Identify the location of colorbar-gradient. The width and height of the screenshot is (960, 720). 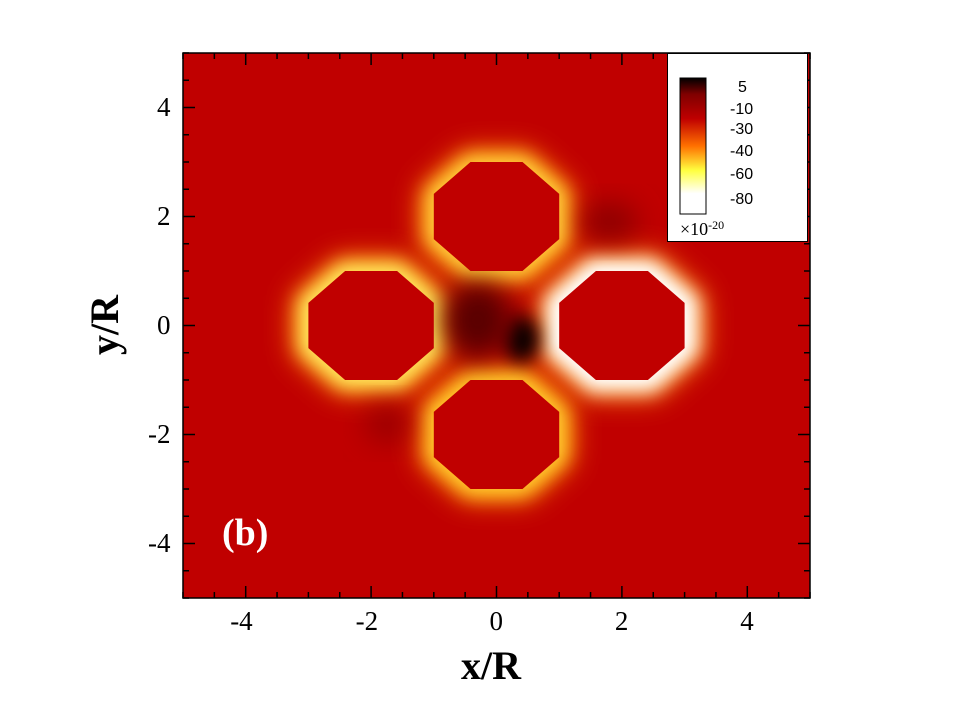
(693, 146).